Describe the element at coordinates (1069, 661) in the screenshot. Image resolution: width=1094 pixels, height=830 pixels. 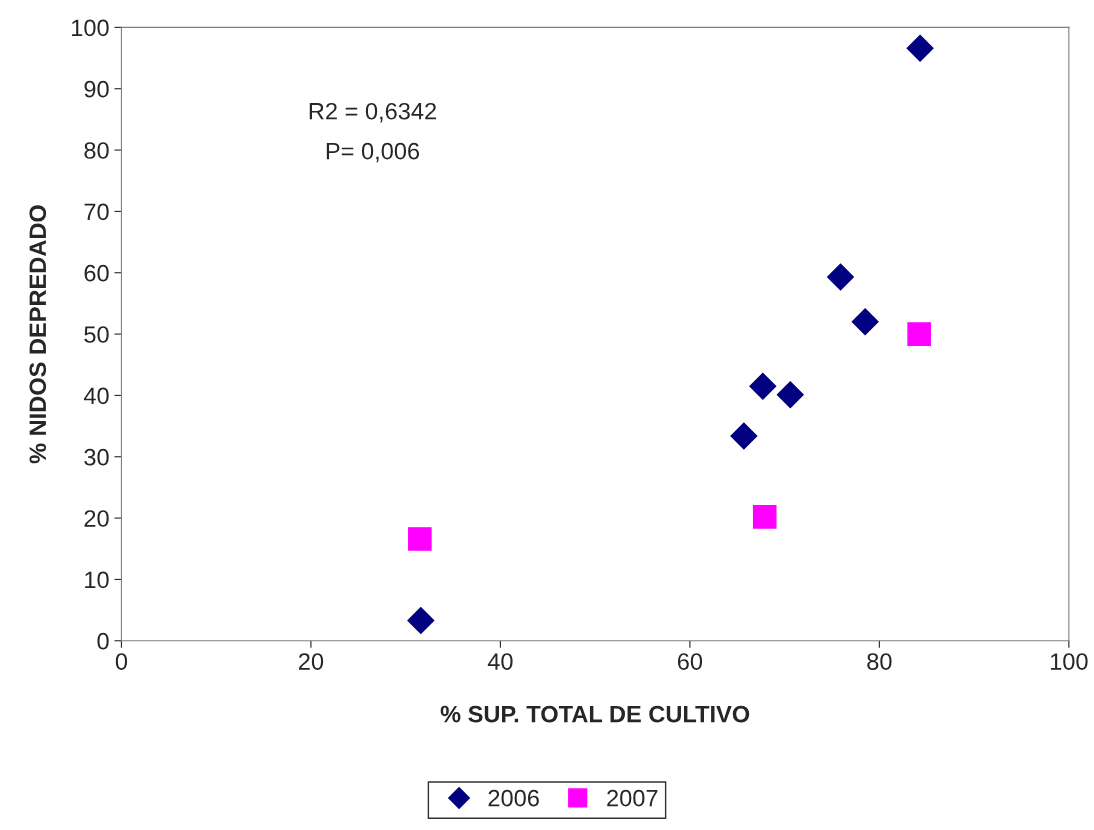
I see `x-tick-label: 100` at that location.